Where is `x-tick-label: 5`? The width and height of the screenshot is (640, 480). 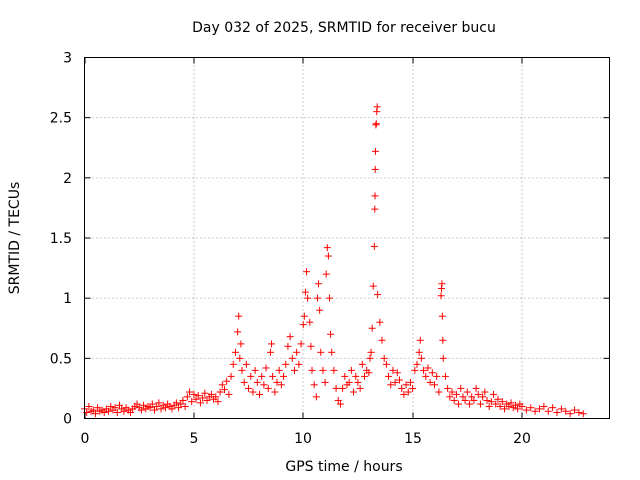 x-tick-label: 5 is located at coordinates (194, 439).